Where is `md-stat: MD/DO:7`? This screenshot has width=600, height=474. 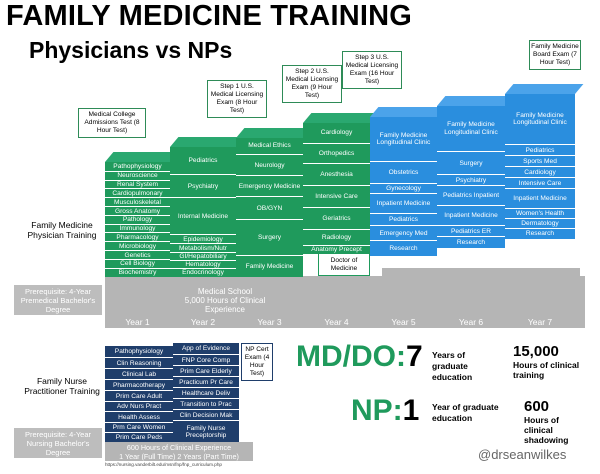
md-stat: MD/DO:7 is located at coordinates (359, 359).